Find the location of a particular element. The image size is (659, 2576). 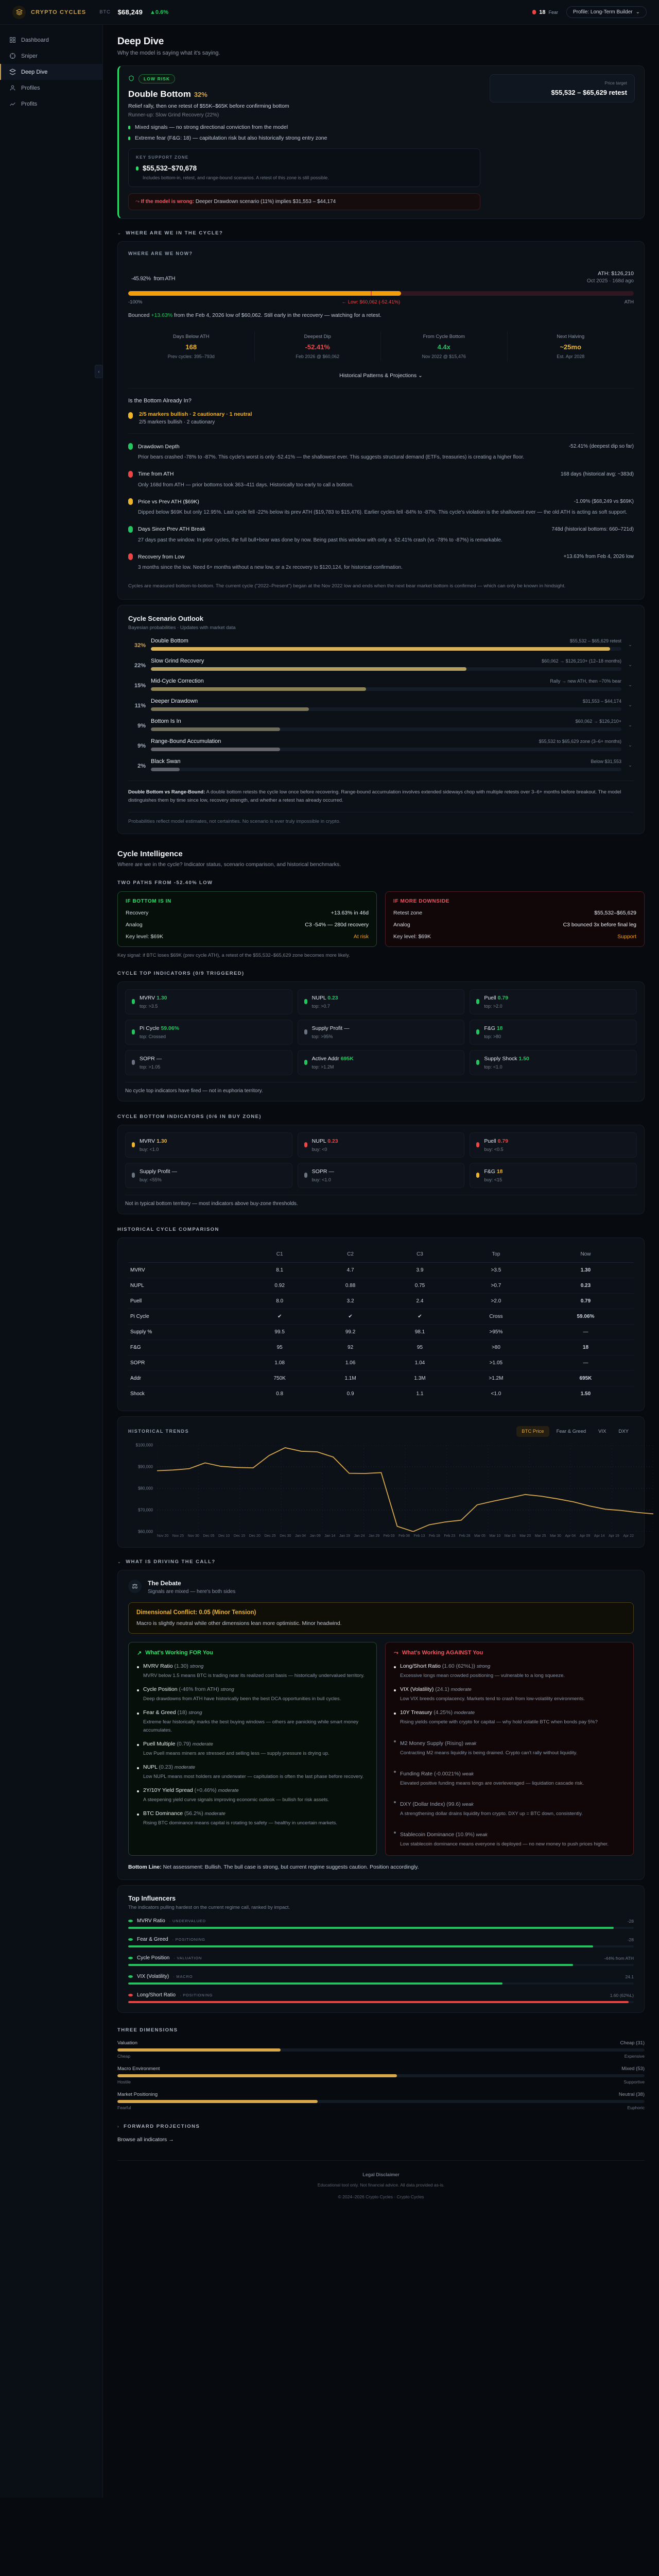

table-cell: 1.3M is located at coordinates (420, 1378).